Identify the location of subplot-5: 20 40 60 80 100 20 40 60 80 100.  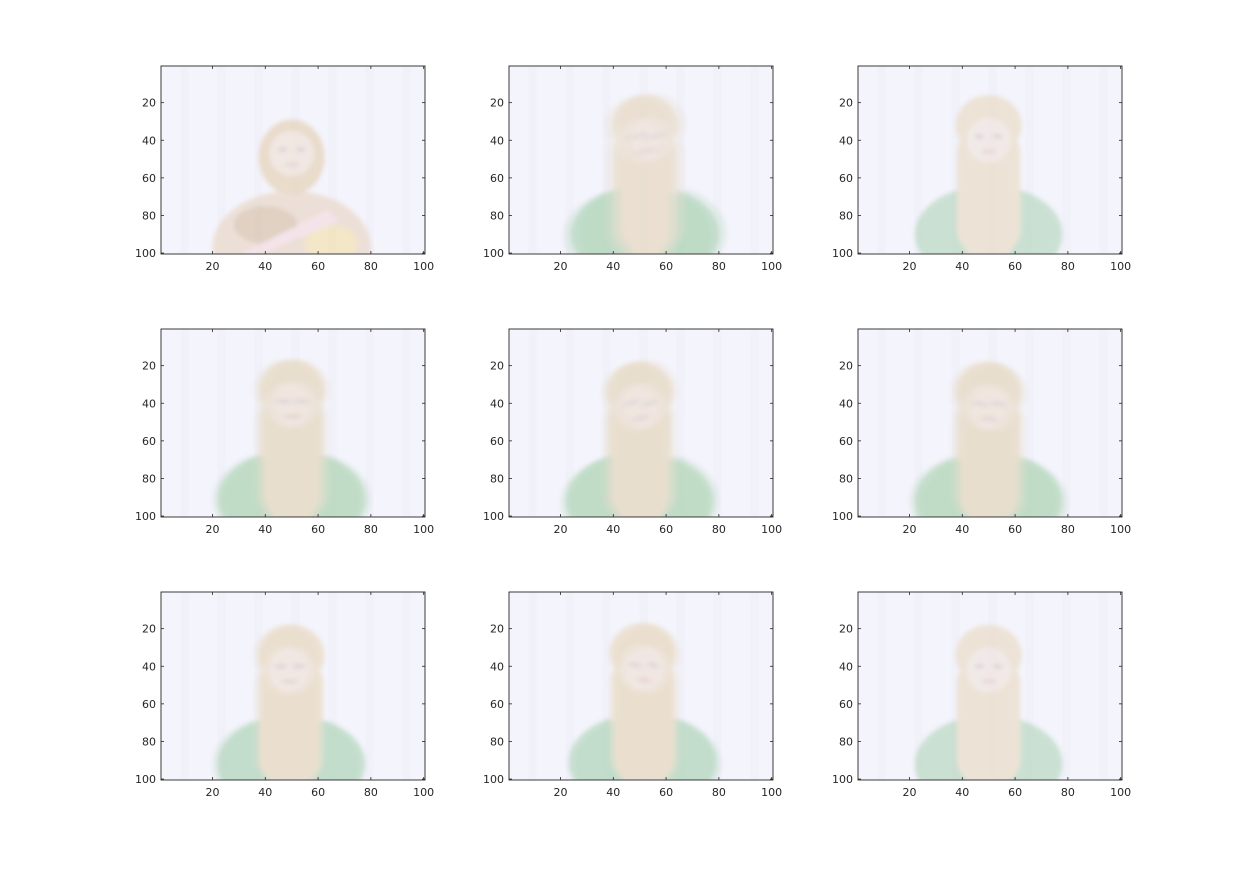
(632, 432).